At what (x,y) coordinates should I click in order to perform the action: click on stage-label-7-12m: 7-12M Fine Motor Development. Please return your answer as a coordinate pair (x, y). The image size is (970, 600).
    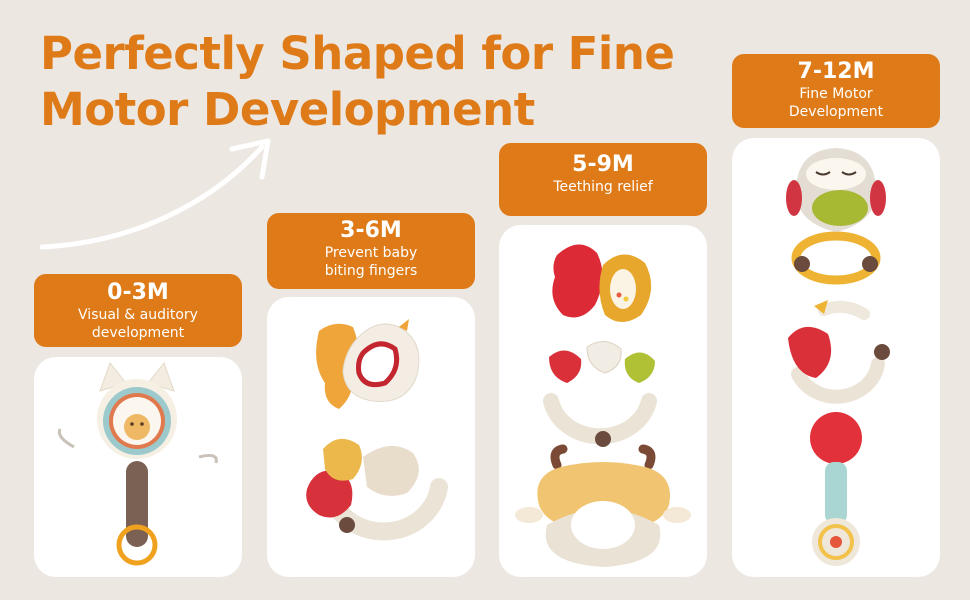
    Looking at the image, I should click on (836, 91).